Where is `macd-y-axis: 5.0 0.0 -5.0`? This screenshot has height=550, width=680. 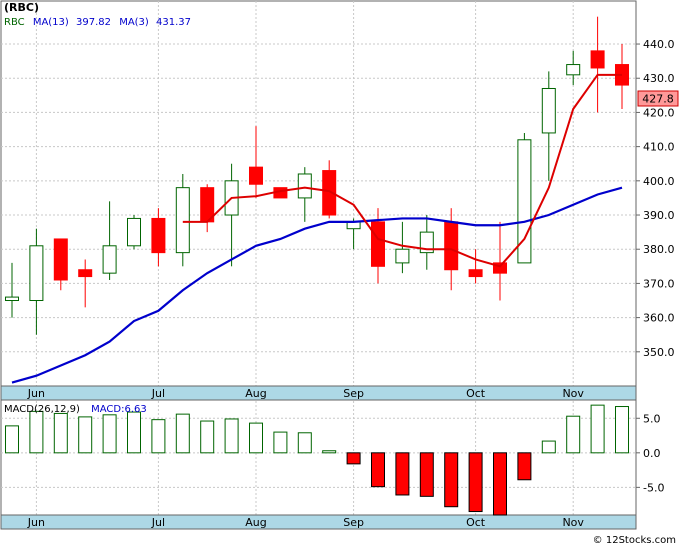 macd-y-axis: 5.0 0.0 -5.0 is located at coordinates (650, 453).